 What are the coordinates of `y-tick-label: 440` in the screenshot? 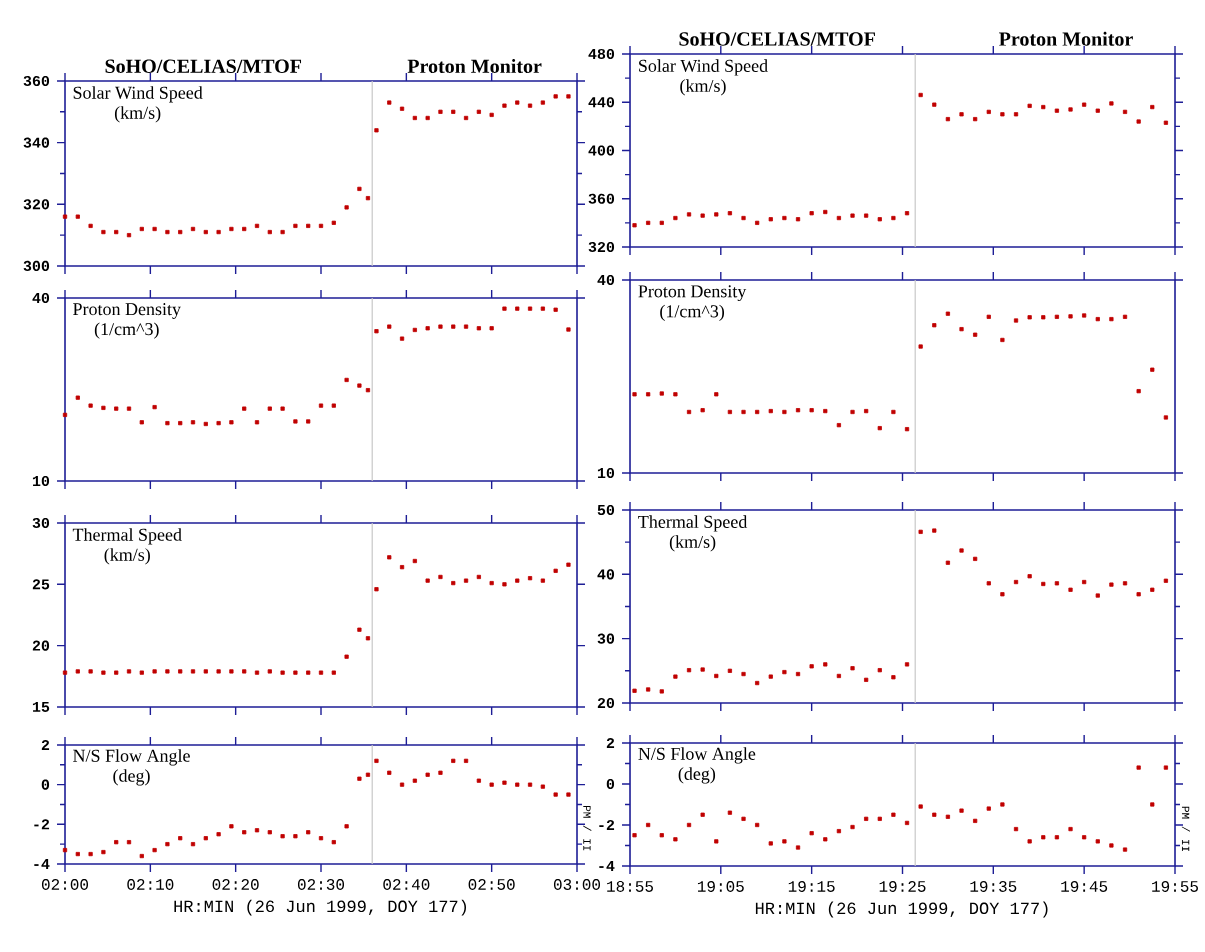 It's located at (601, 102).